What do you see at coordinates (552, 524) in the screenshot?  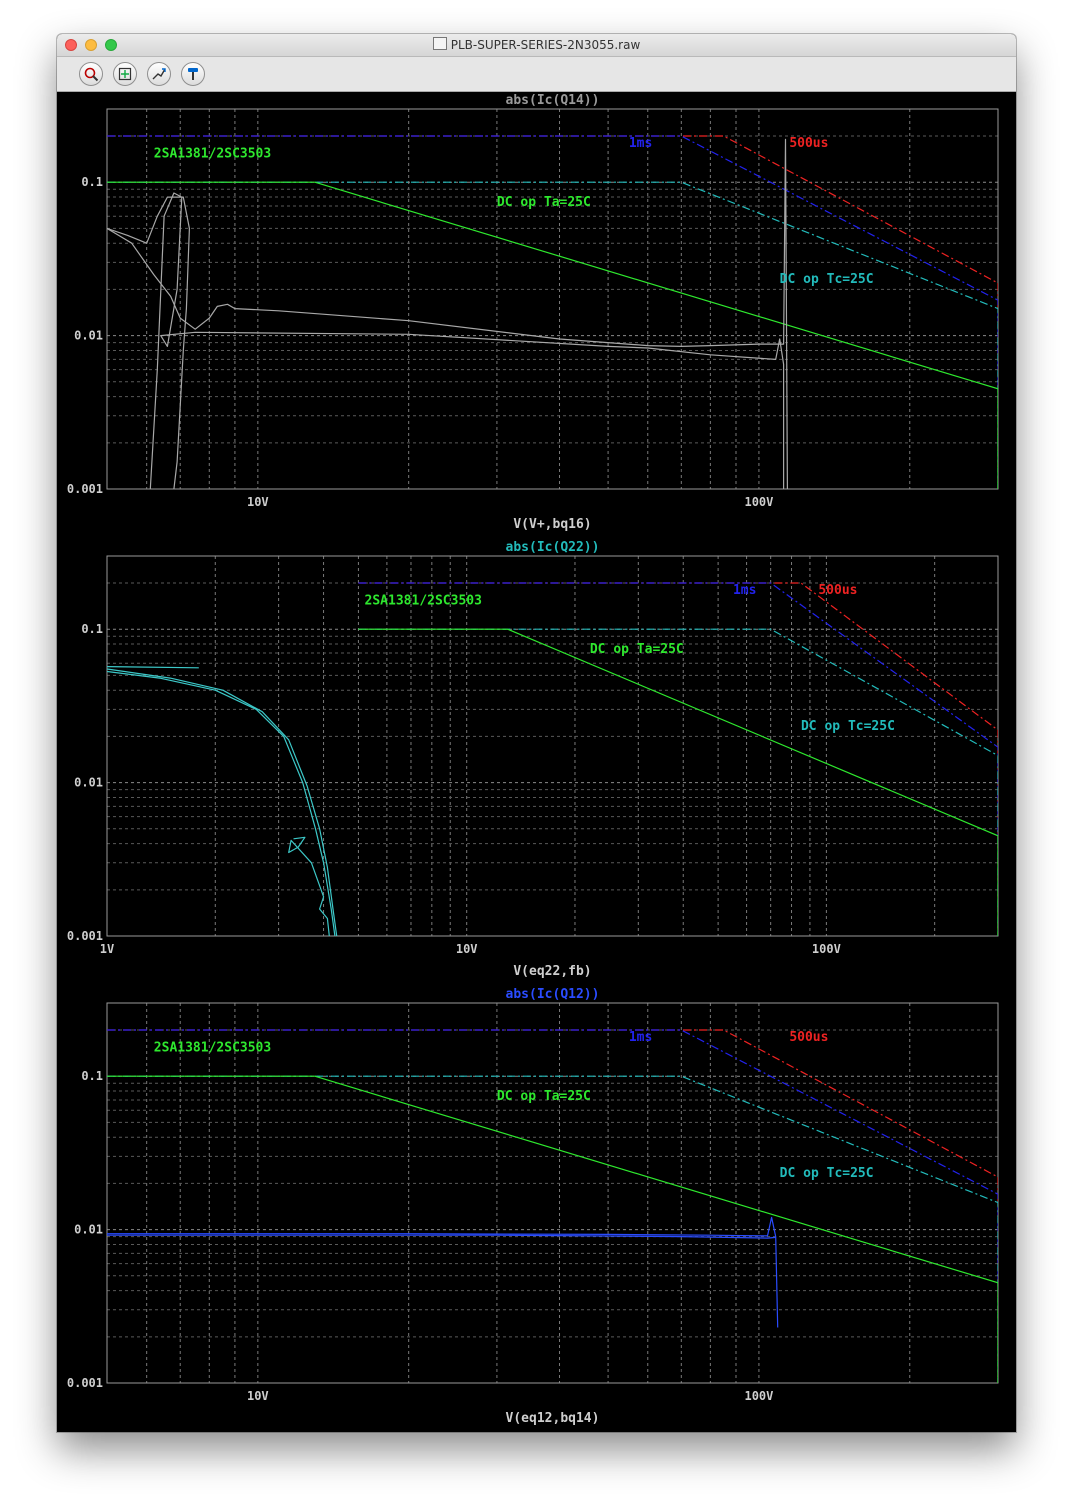 I see `x-axis-label: V(V+,bq16)` at bounding box center [552, 524].